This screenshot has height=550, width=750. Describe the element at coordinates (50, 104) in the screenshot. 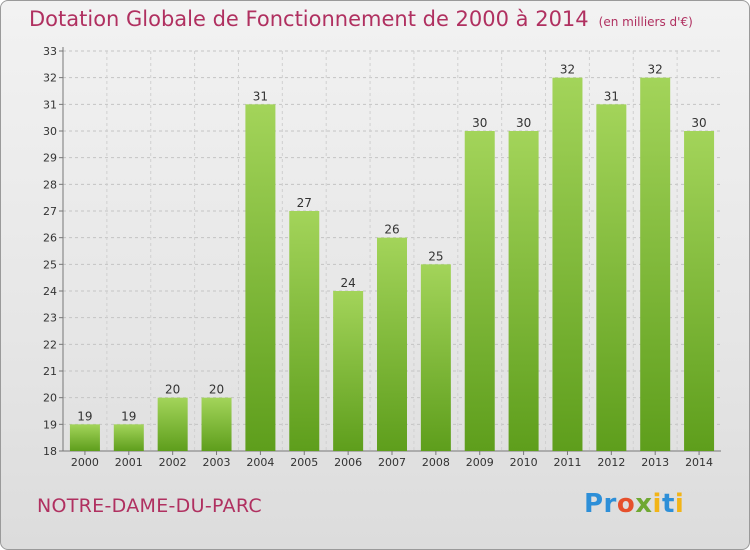

I see `y-tick-label: 31` at that location.